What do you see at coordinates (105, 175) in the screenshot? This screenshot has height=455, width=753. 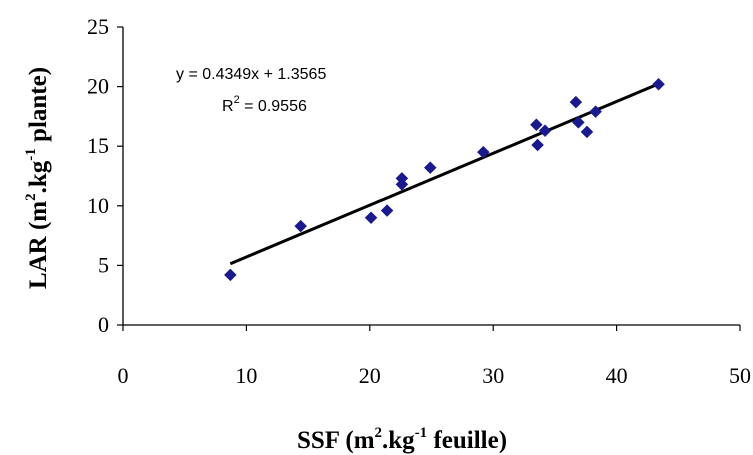 I see `y-axis-ticks: 0 5 10 15 20 25` at bounding box center [105, 175].